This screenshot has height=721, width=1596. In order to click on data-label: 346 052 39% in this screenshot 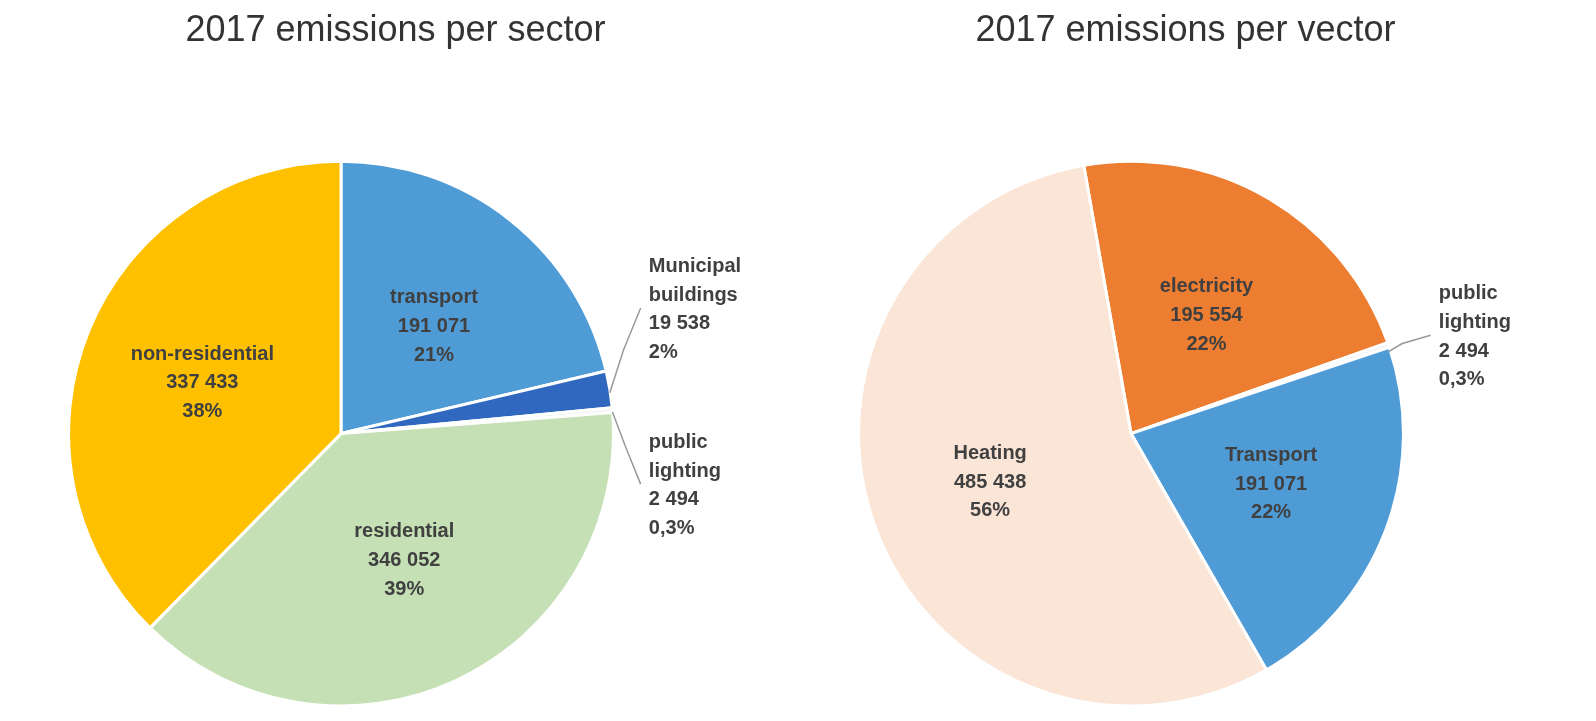, I will do `click(404, 573)`.